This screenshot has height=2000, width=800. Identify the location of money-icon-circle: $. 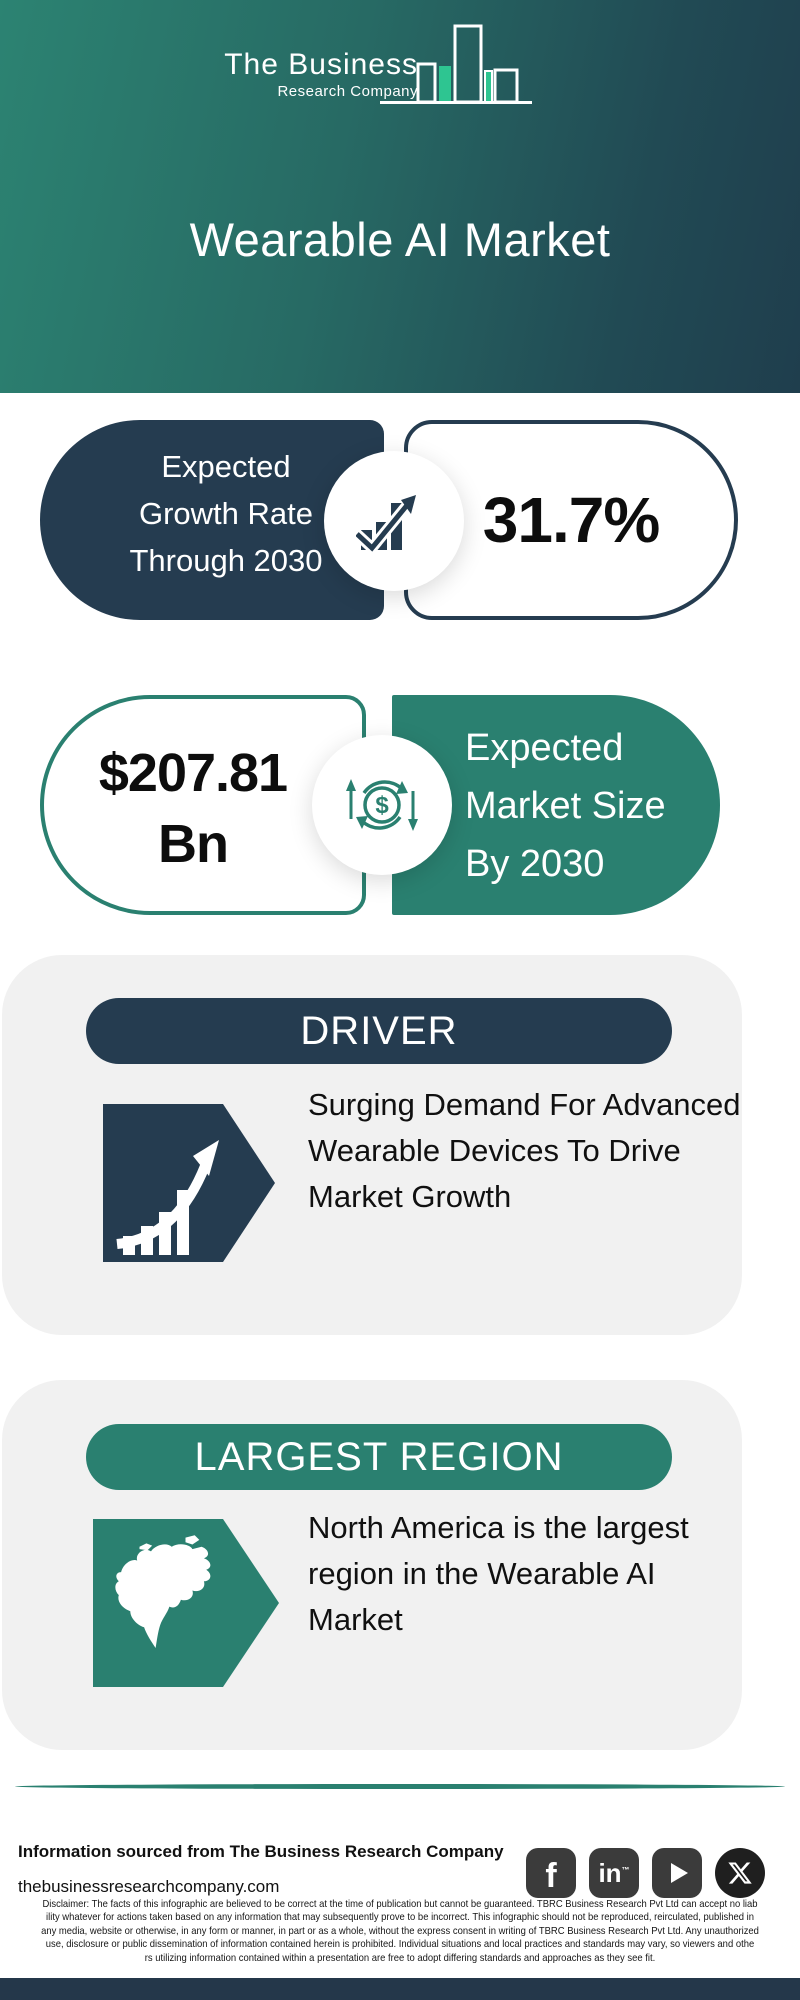
(382, 805).